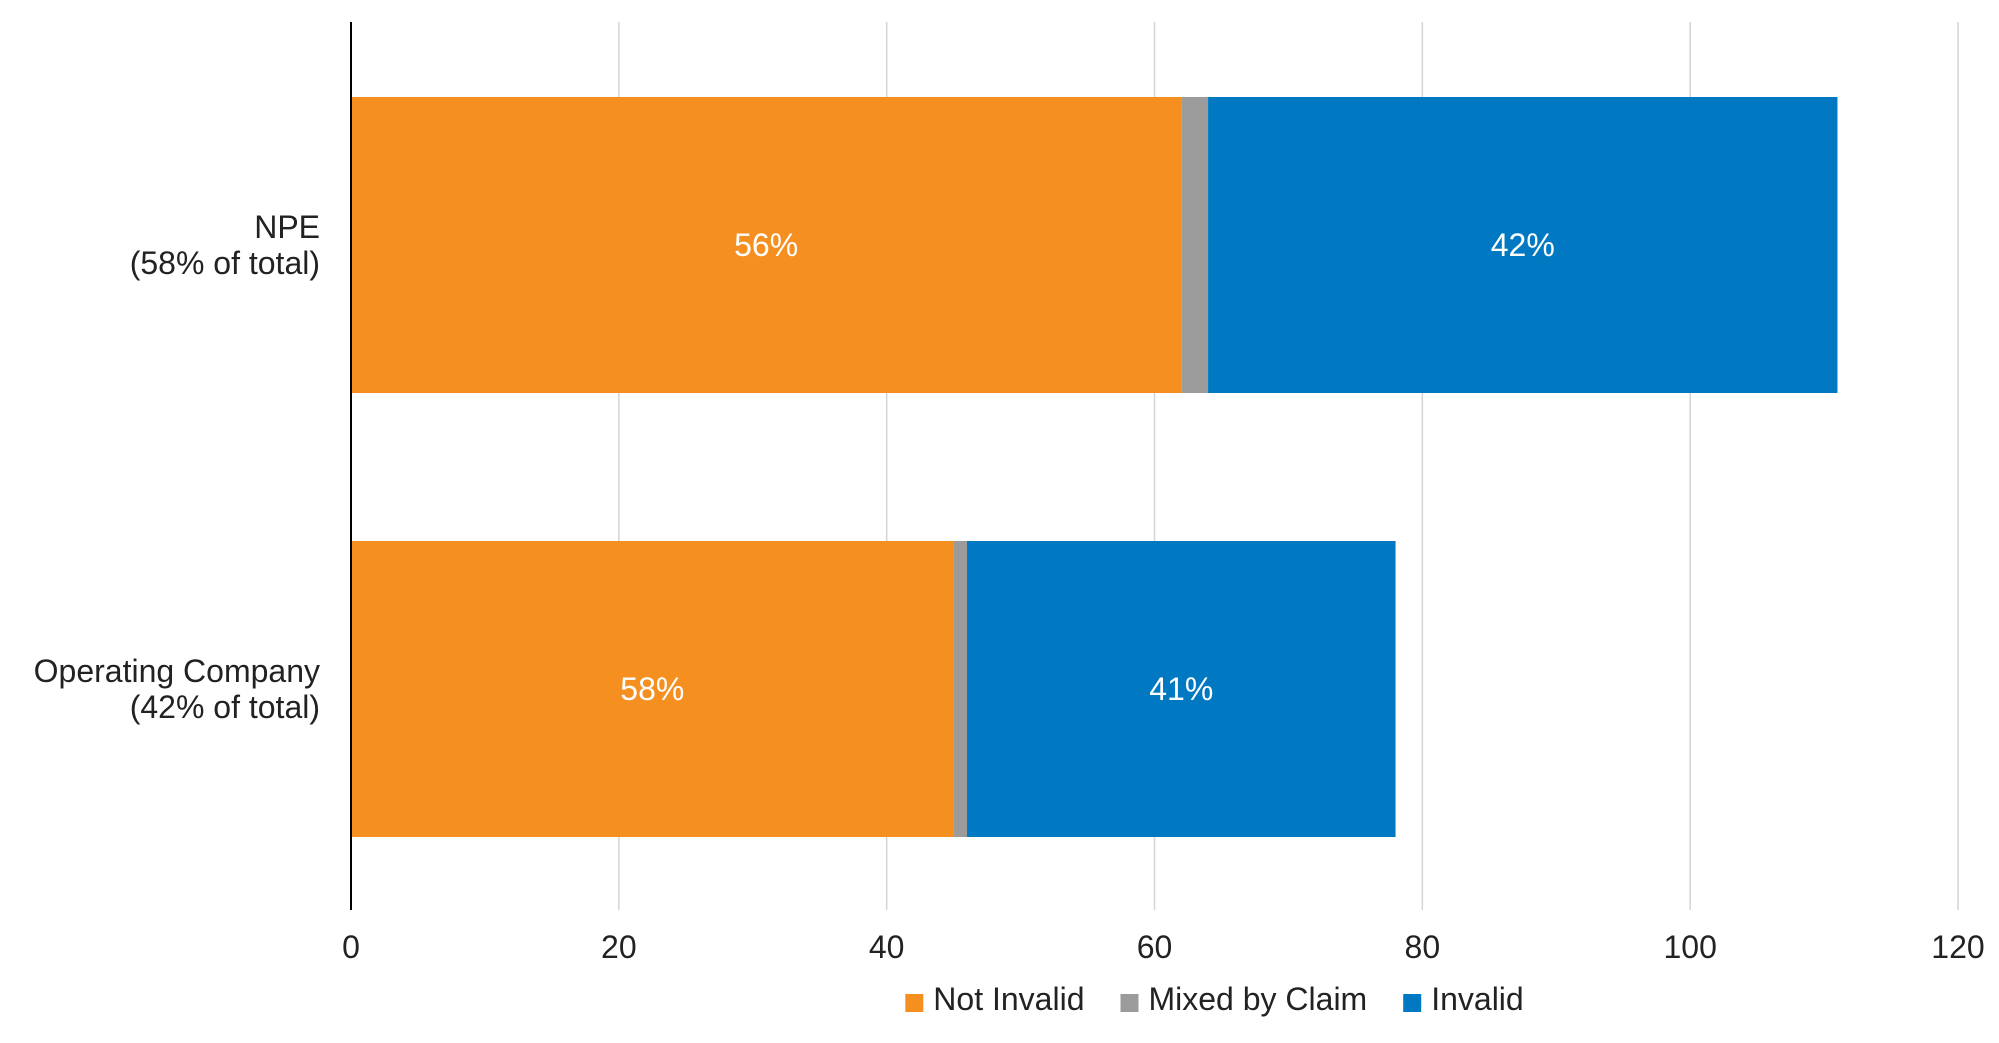 The width and height of the screenshot is (1999, 1043). I want to click on category-label-1-line-1: (42% of total), so click(225, 707).